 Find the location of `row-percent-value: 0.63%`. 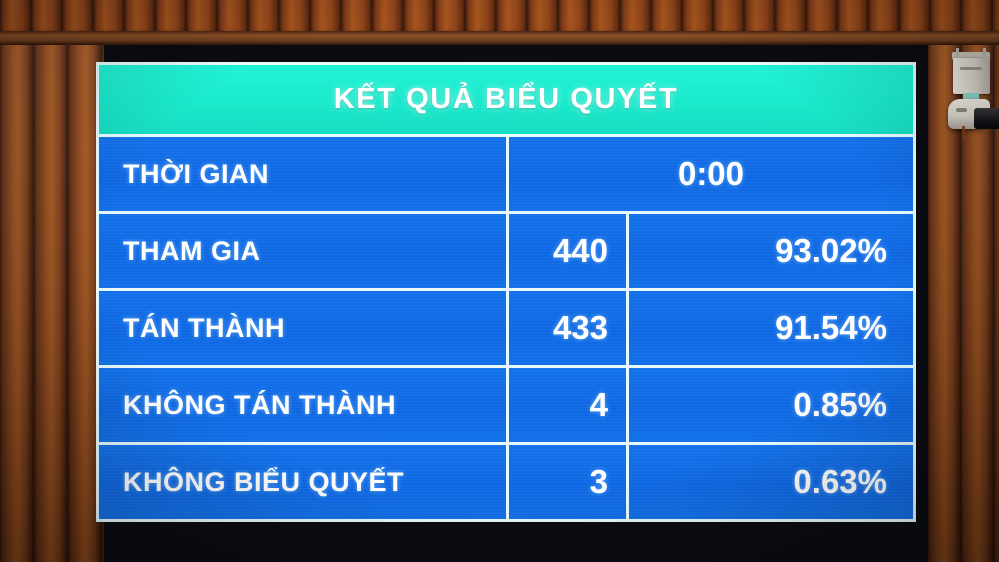

row-percent-value: 0.63% is located at coordinates (840, 481).